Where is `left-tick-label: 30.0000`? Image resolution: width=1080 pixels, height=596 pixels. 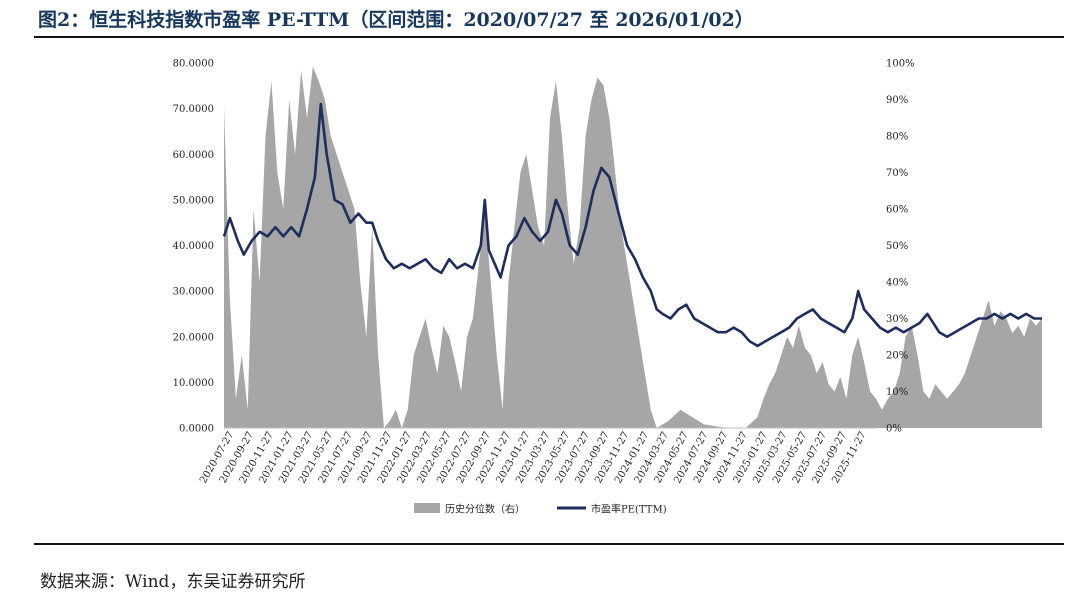
left-tick-label: 30.0000 is located at coordinates (193, 292).